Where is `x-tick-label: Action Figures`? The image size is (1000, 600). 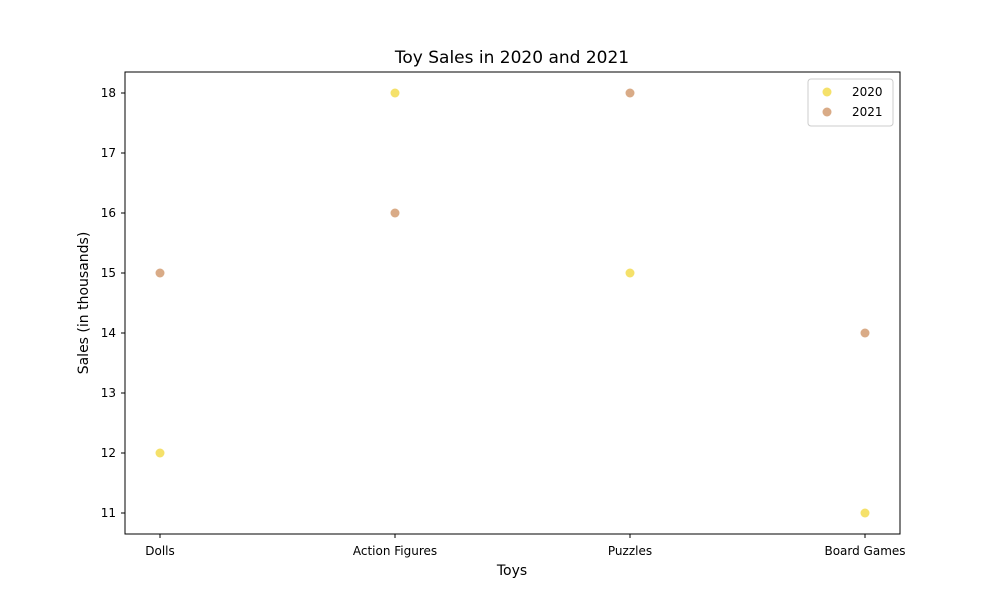 x-tick-label: Action Figures is located at coordinates (395, 551).